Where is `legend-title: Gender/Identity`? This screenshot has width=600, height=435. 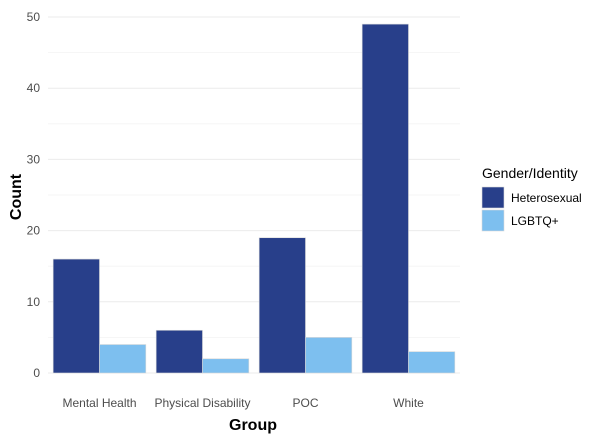
legend-title: Gender/Identity is located at coordinates (530, 173).